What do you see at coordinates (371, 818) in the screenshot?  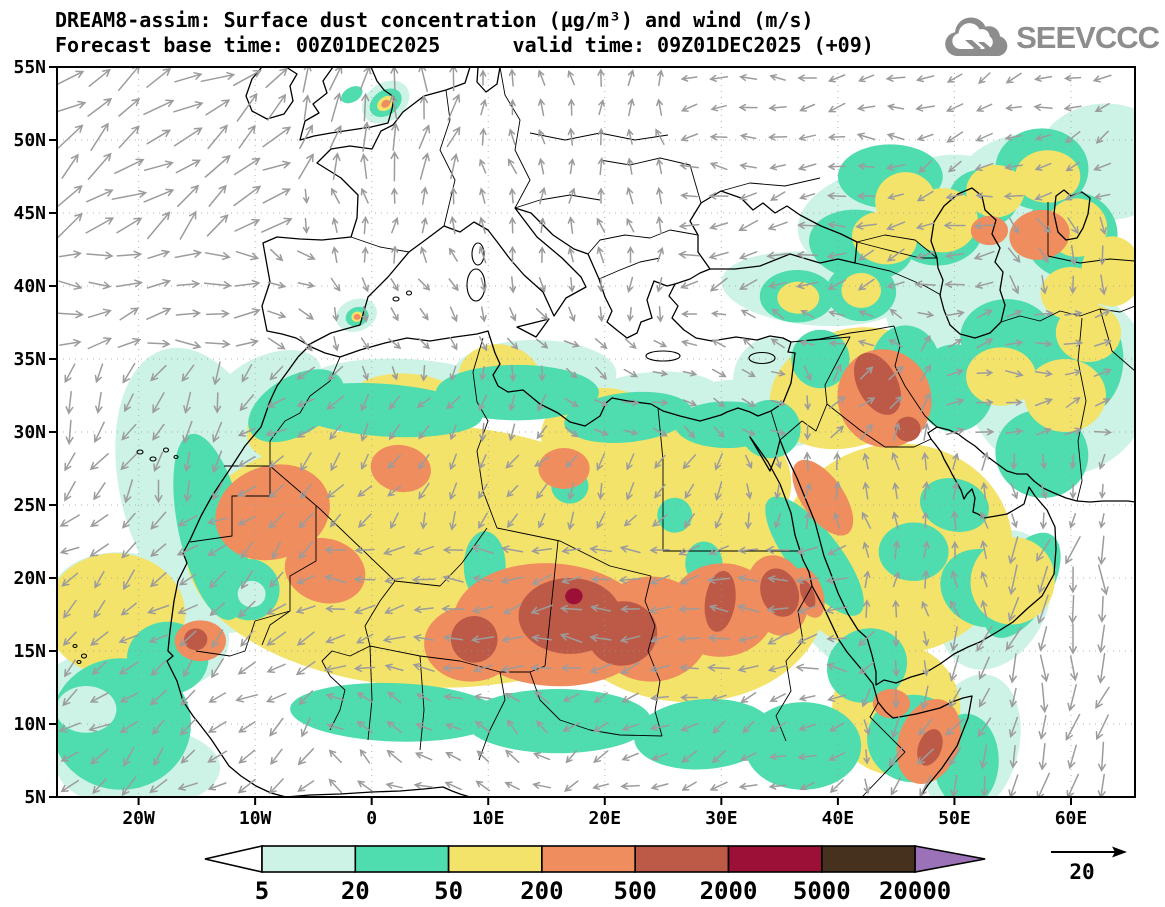 I see `x-axis-label: 0` at bounding box center [371, 818].